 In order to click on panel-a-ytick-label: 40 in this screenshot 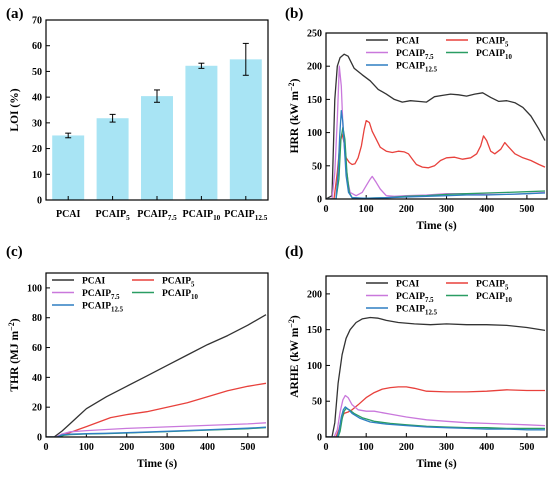, I will do `click(37, 98)`.